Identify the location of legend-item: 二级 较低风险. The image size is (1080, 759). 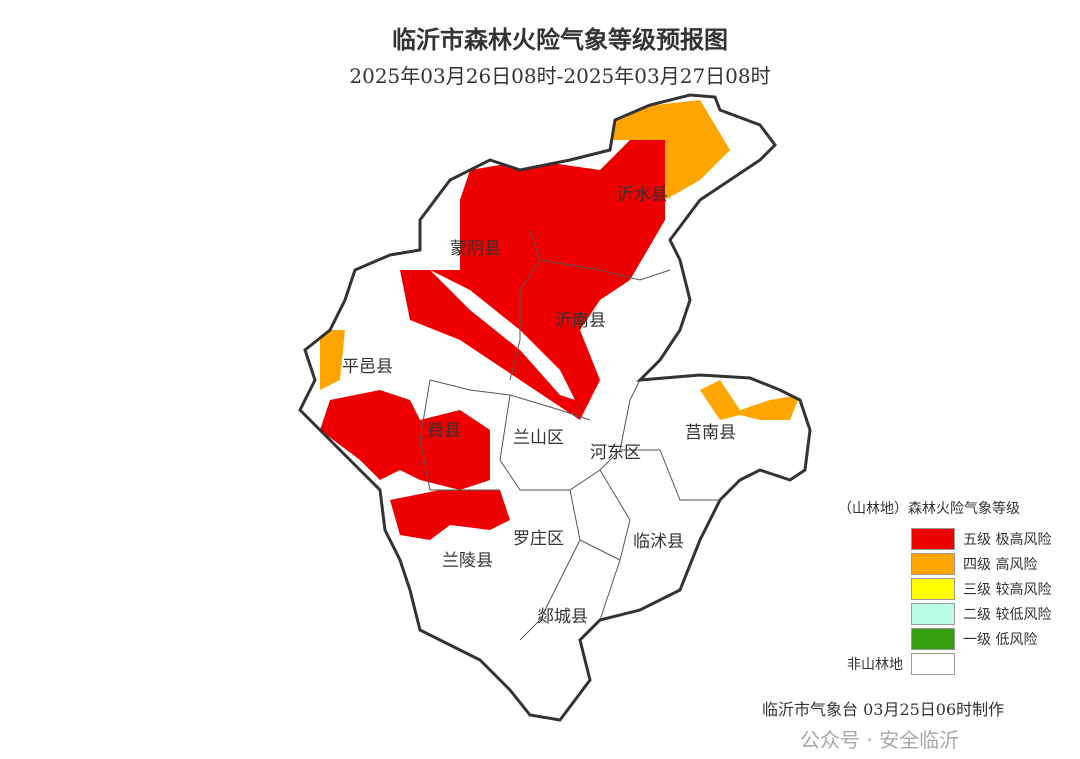
(981, 613).